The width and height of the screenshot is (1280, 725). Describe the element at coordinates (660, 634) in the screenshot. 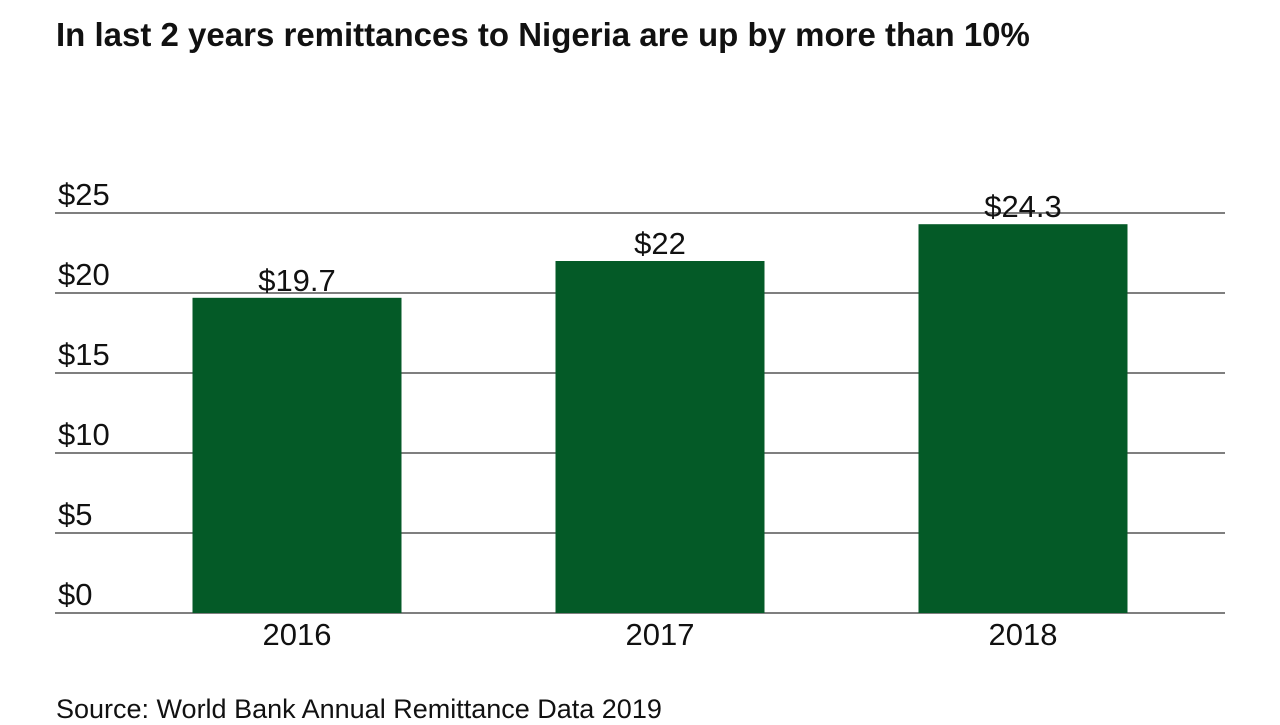

I see `x-tick-label: 2017` at that location.